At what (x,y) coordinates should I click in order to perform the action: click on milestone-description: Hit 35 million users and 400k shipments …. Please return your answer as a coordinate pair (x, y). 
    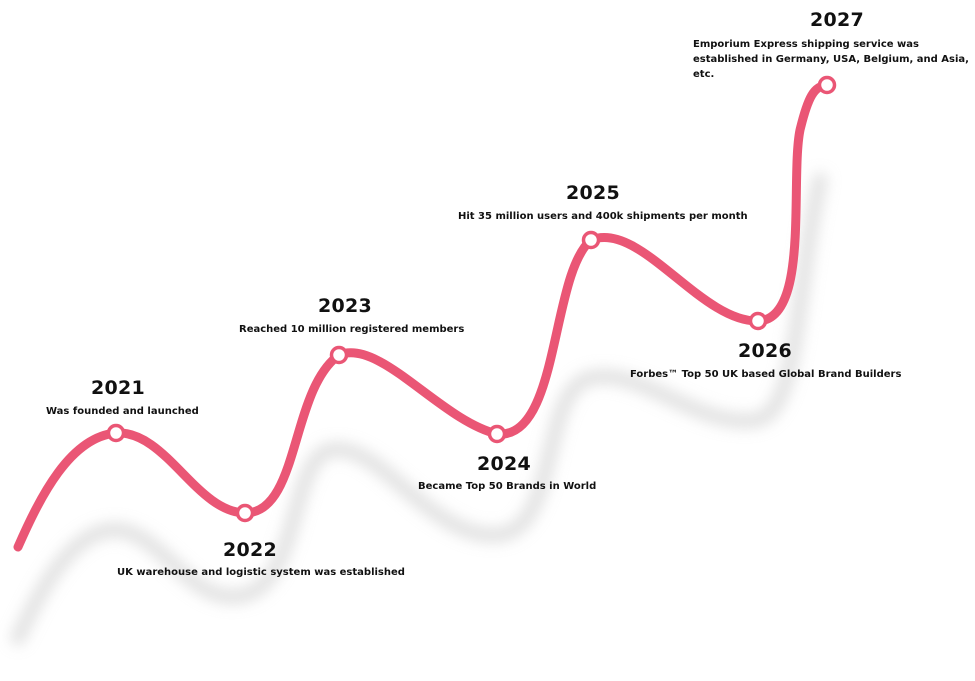
    Looking at the image, I should click on (603, 216).